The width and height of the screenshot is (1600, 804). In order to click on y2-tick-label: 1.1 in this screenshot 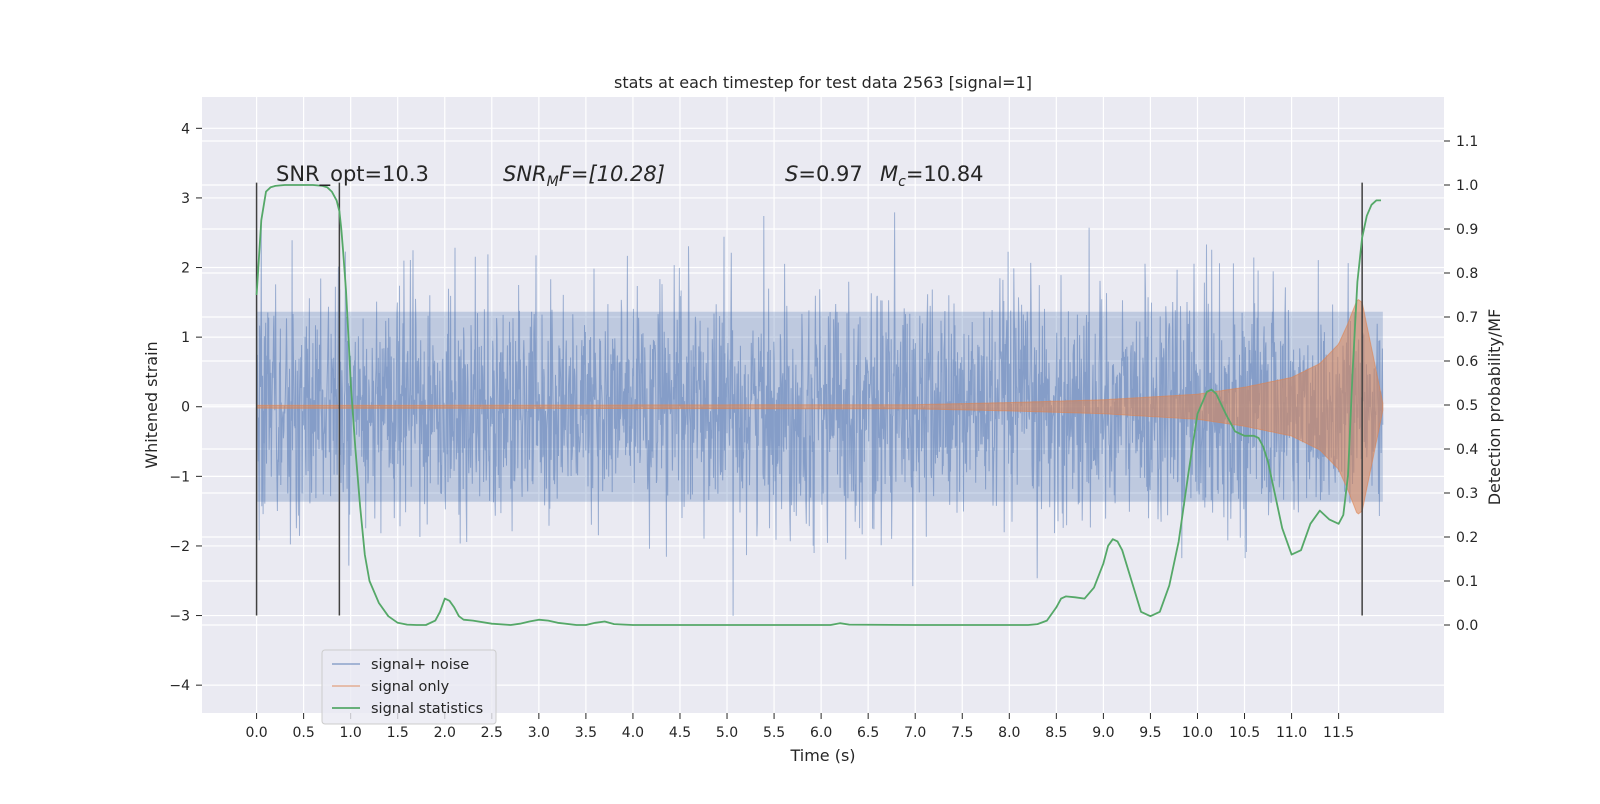, I will do `click(1467, 142)`.